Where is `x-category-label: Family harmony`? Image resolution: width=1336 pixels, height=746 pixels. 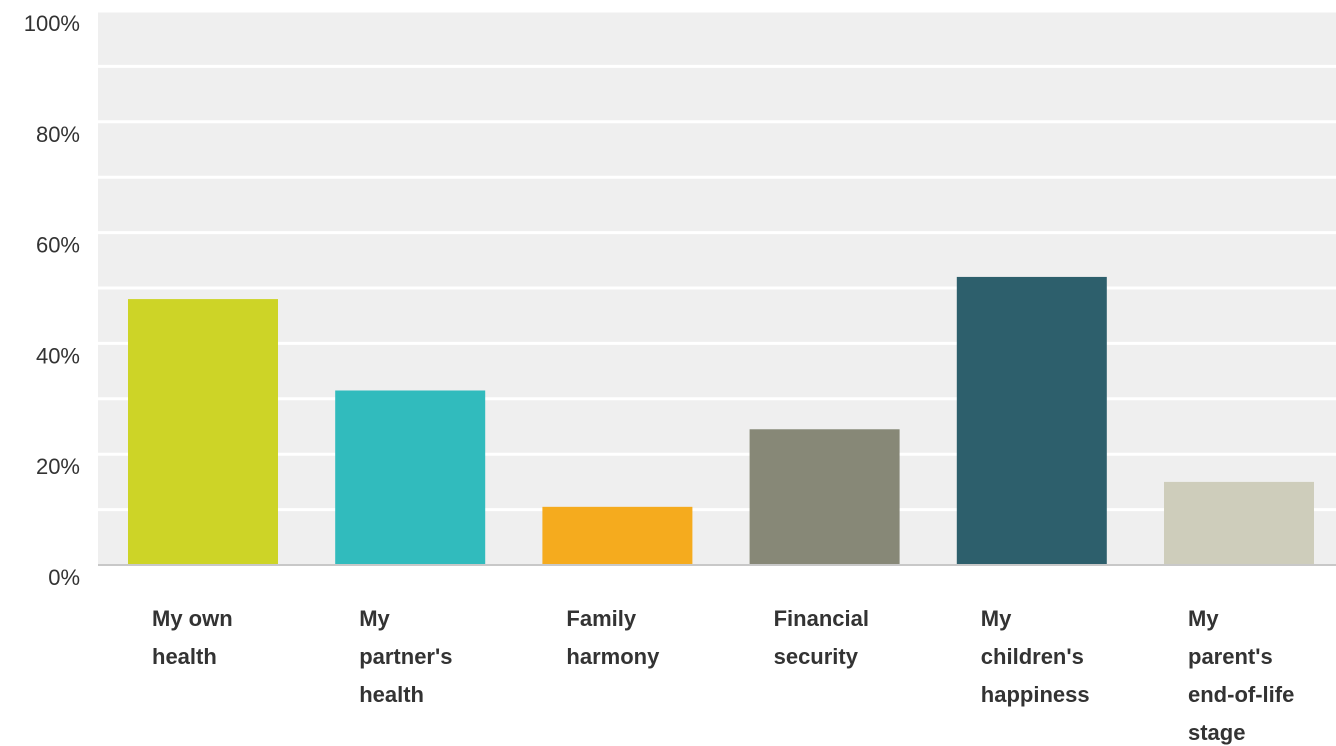 x-category-label: Family harmony is located at coordinates (613, 637).